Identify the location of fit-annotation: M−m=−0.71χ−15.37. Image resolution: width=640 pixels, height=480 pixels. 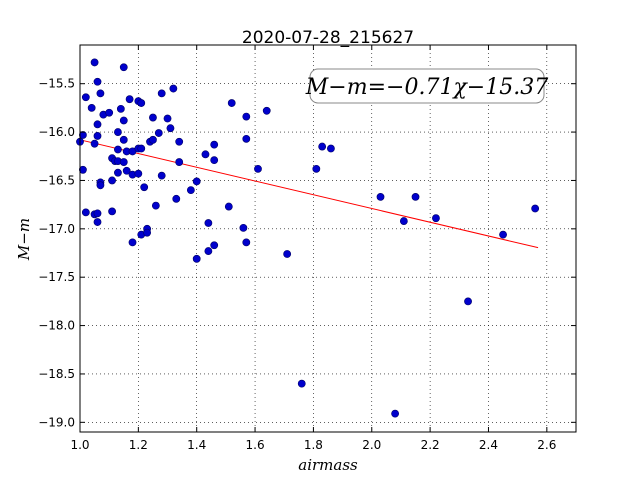
(426, 86).